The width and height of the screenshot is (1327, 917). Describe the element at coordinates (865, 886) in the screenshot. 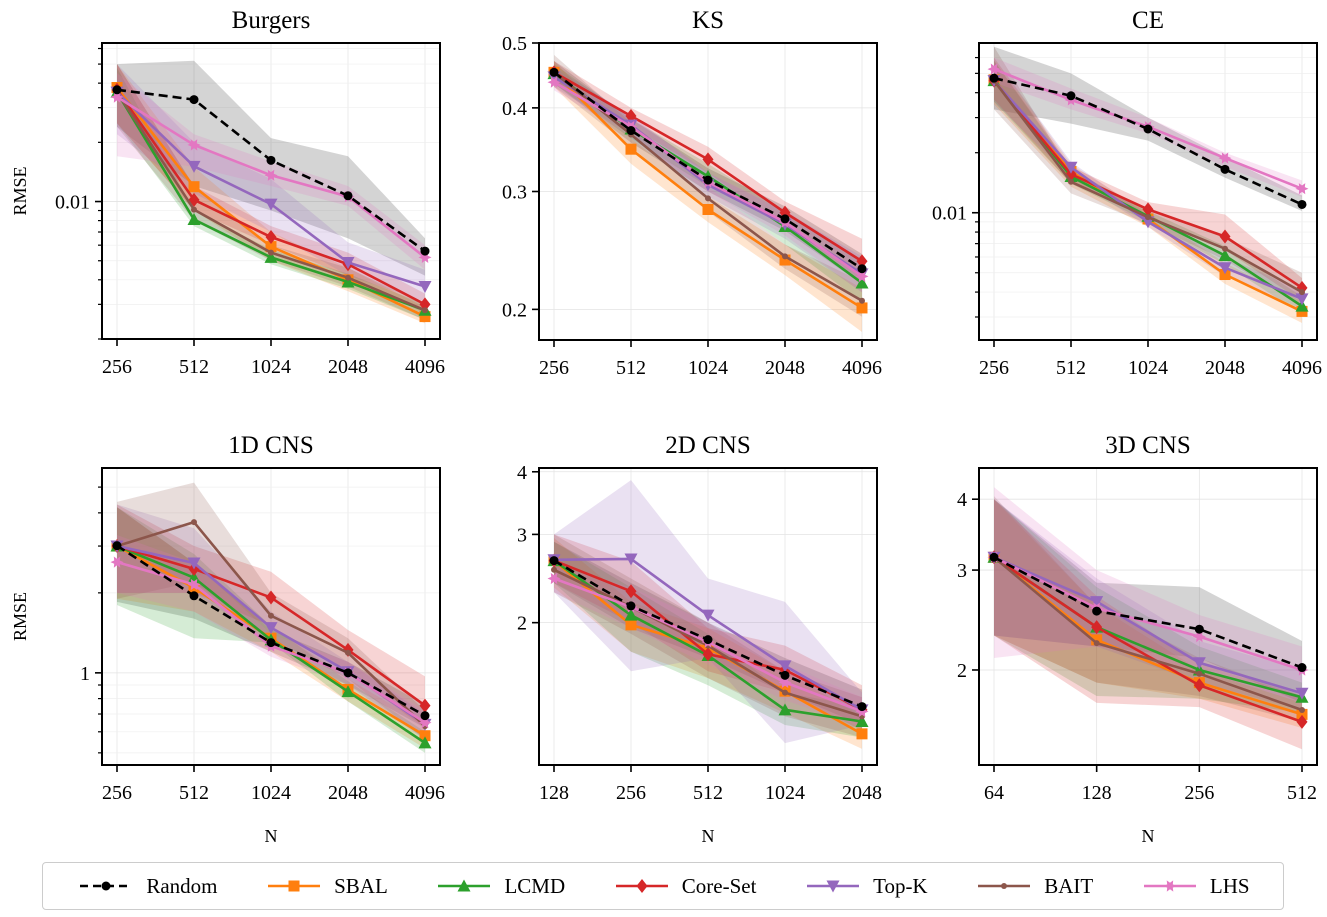

I see `legend-item-top-k: Top-K` at that location.